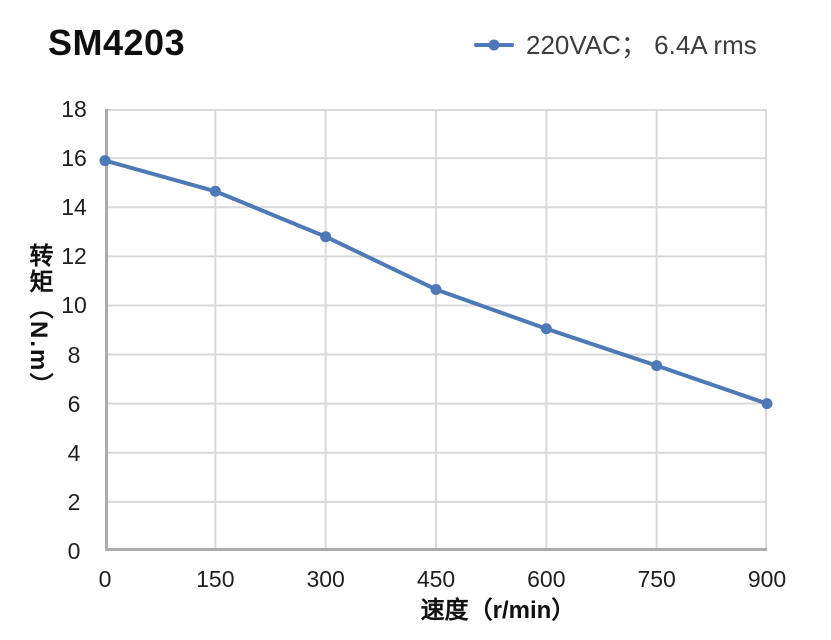 The image size is (831, 640). Describe the element at coordinates (74, 452) in the screenshot. I see `y-tick-label: 4` at that location.